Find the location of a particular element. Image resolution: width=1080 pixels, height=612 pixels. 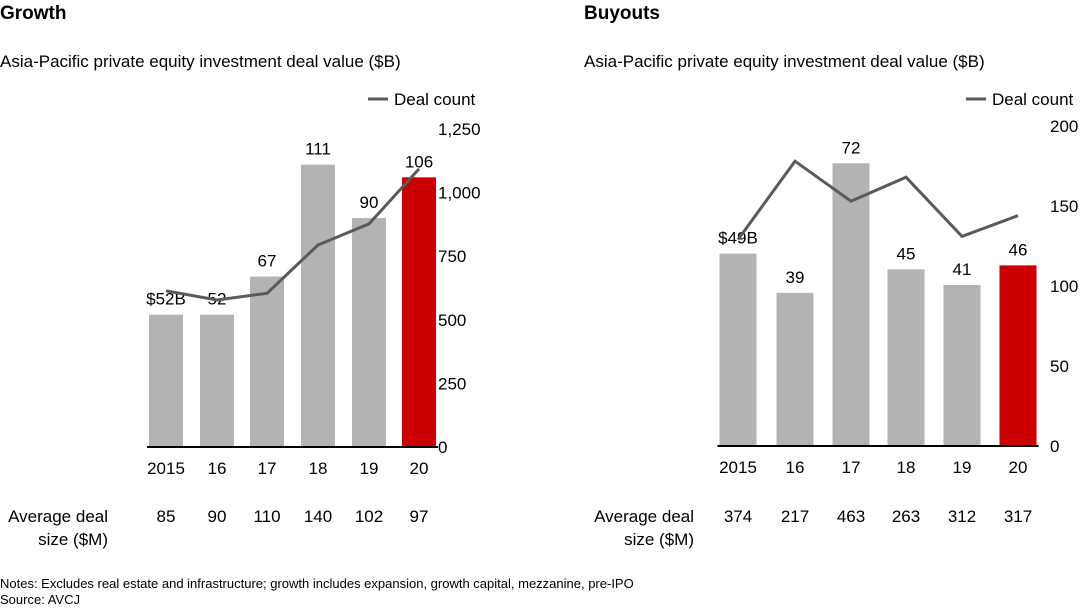

avg-deal-size-value: 140 is located at coordinates (318, 516).